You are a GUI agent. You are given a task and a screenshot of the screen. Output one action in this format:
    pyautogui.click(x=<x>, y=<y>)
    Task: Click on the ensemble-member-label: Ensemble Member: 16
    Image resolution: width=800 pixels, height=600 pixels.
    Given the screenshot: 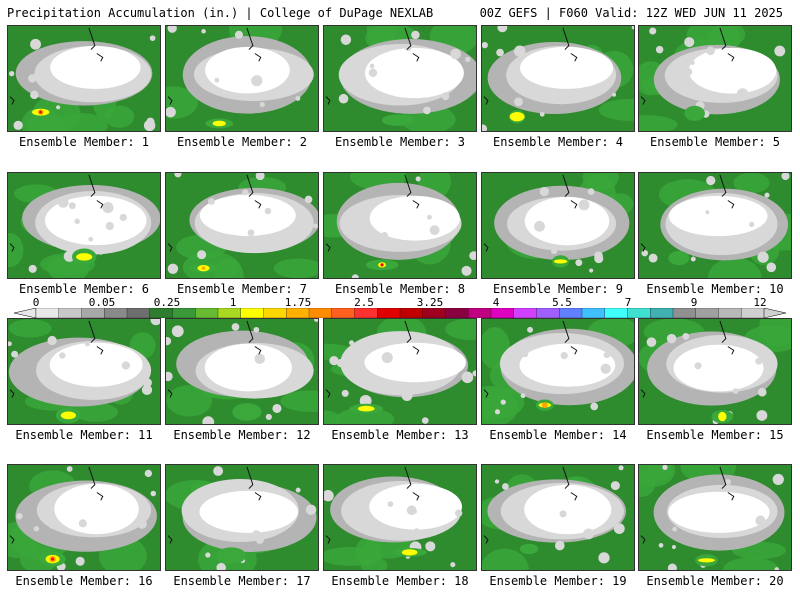 What is the action you would take?
    pyautogui.click(x=84, y=581)
    